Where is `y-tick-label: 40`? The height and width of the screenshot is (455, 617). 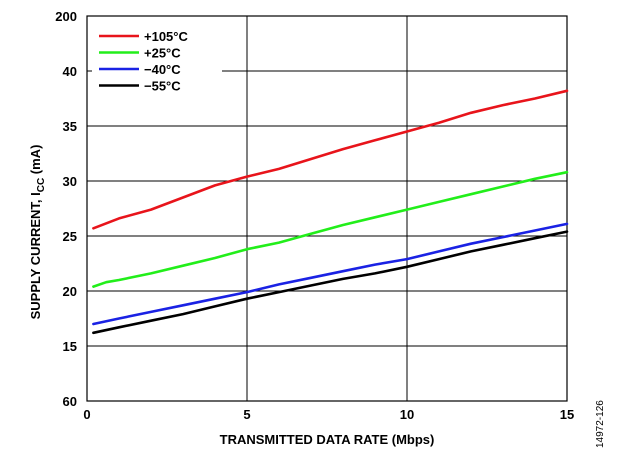
y-tick-label: 40 is located at coordinates (70, 71).